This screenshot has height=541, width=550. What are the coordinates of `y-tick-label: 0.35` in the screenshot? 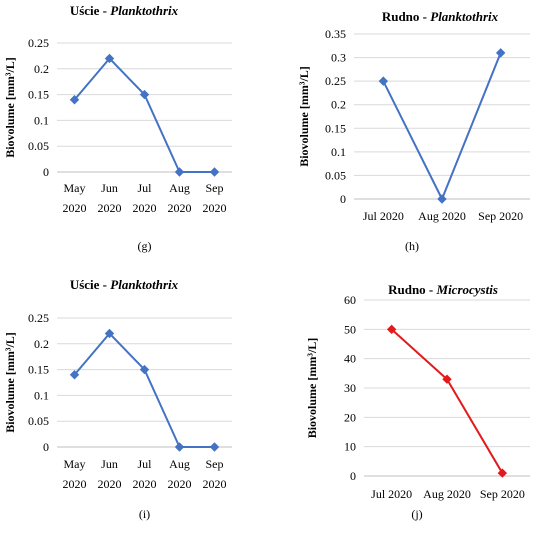 It's located at (335, 34).